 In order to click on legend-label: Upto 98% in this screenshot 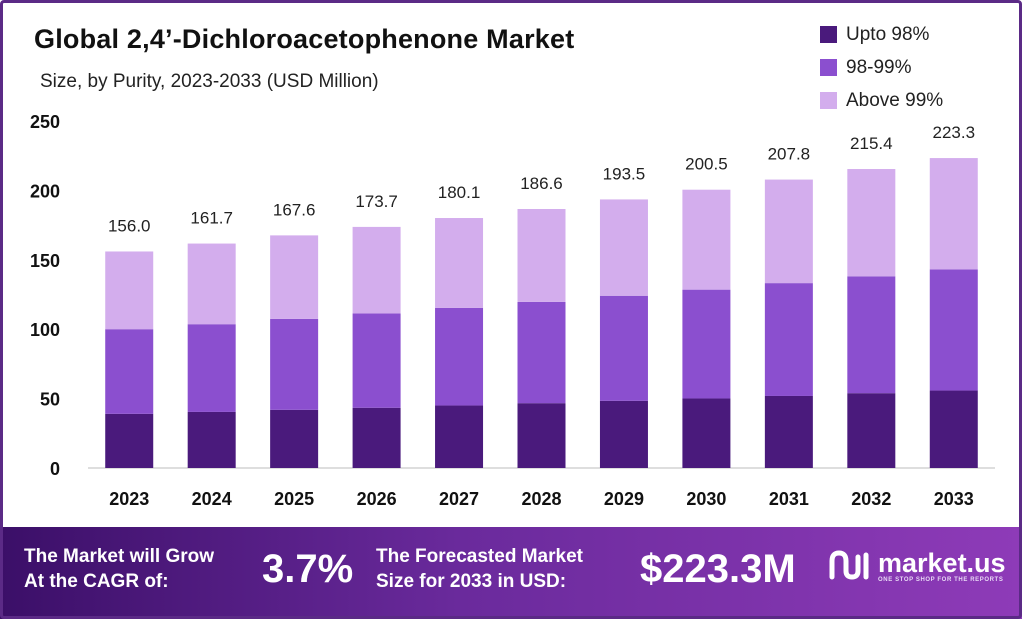, I will do `click(888, 34)`.